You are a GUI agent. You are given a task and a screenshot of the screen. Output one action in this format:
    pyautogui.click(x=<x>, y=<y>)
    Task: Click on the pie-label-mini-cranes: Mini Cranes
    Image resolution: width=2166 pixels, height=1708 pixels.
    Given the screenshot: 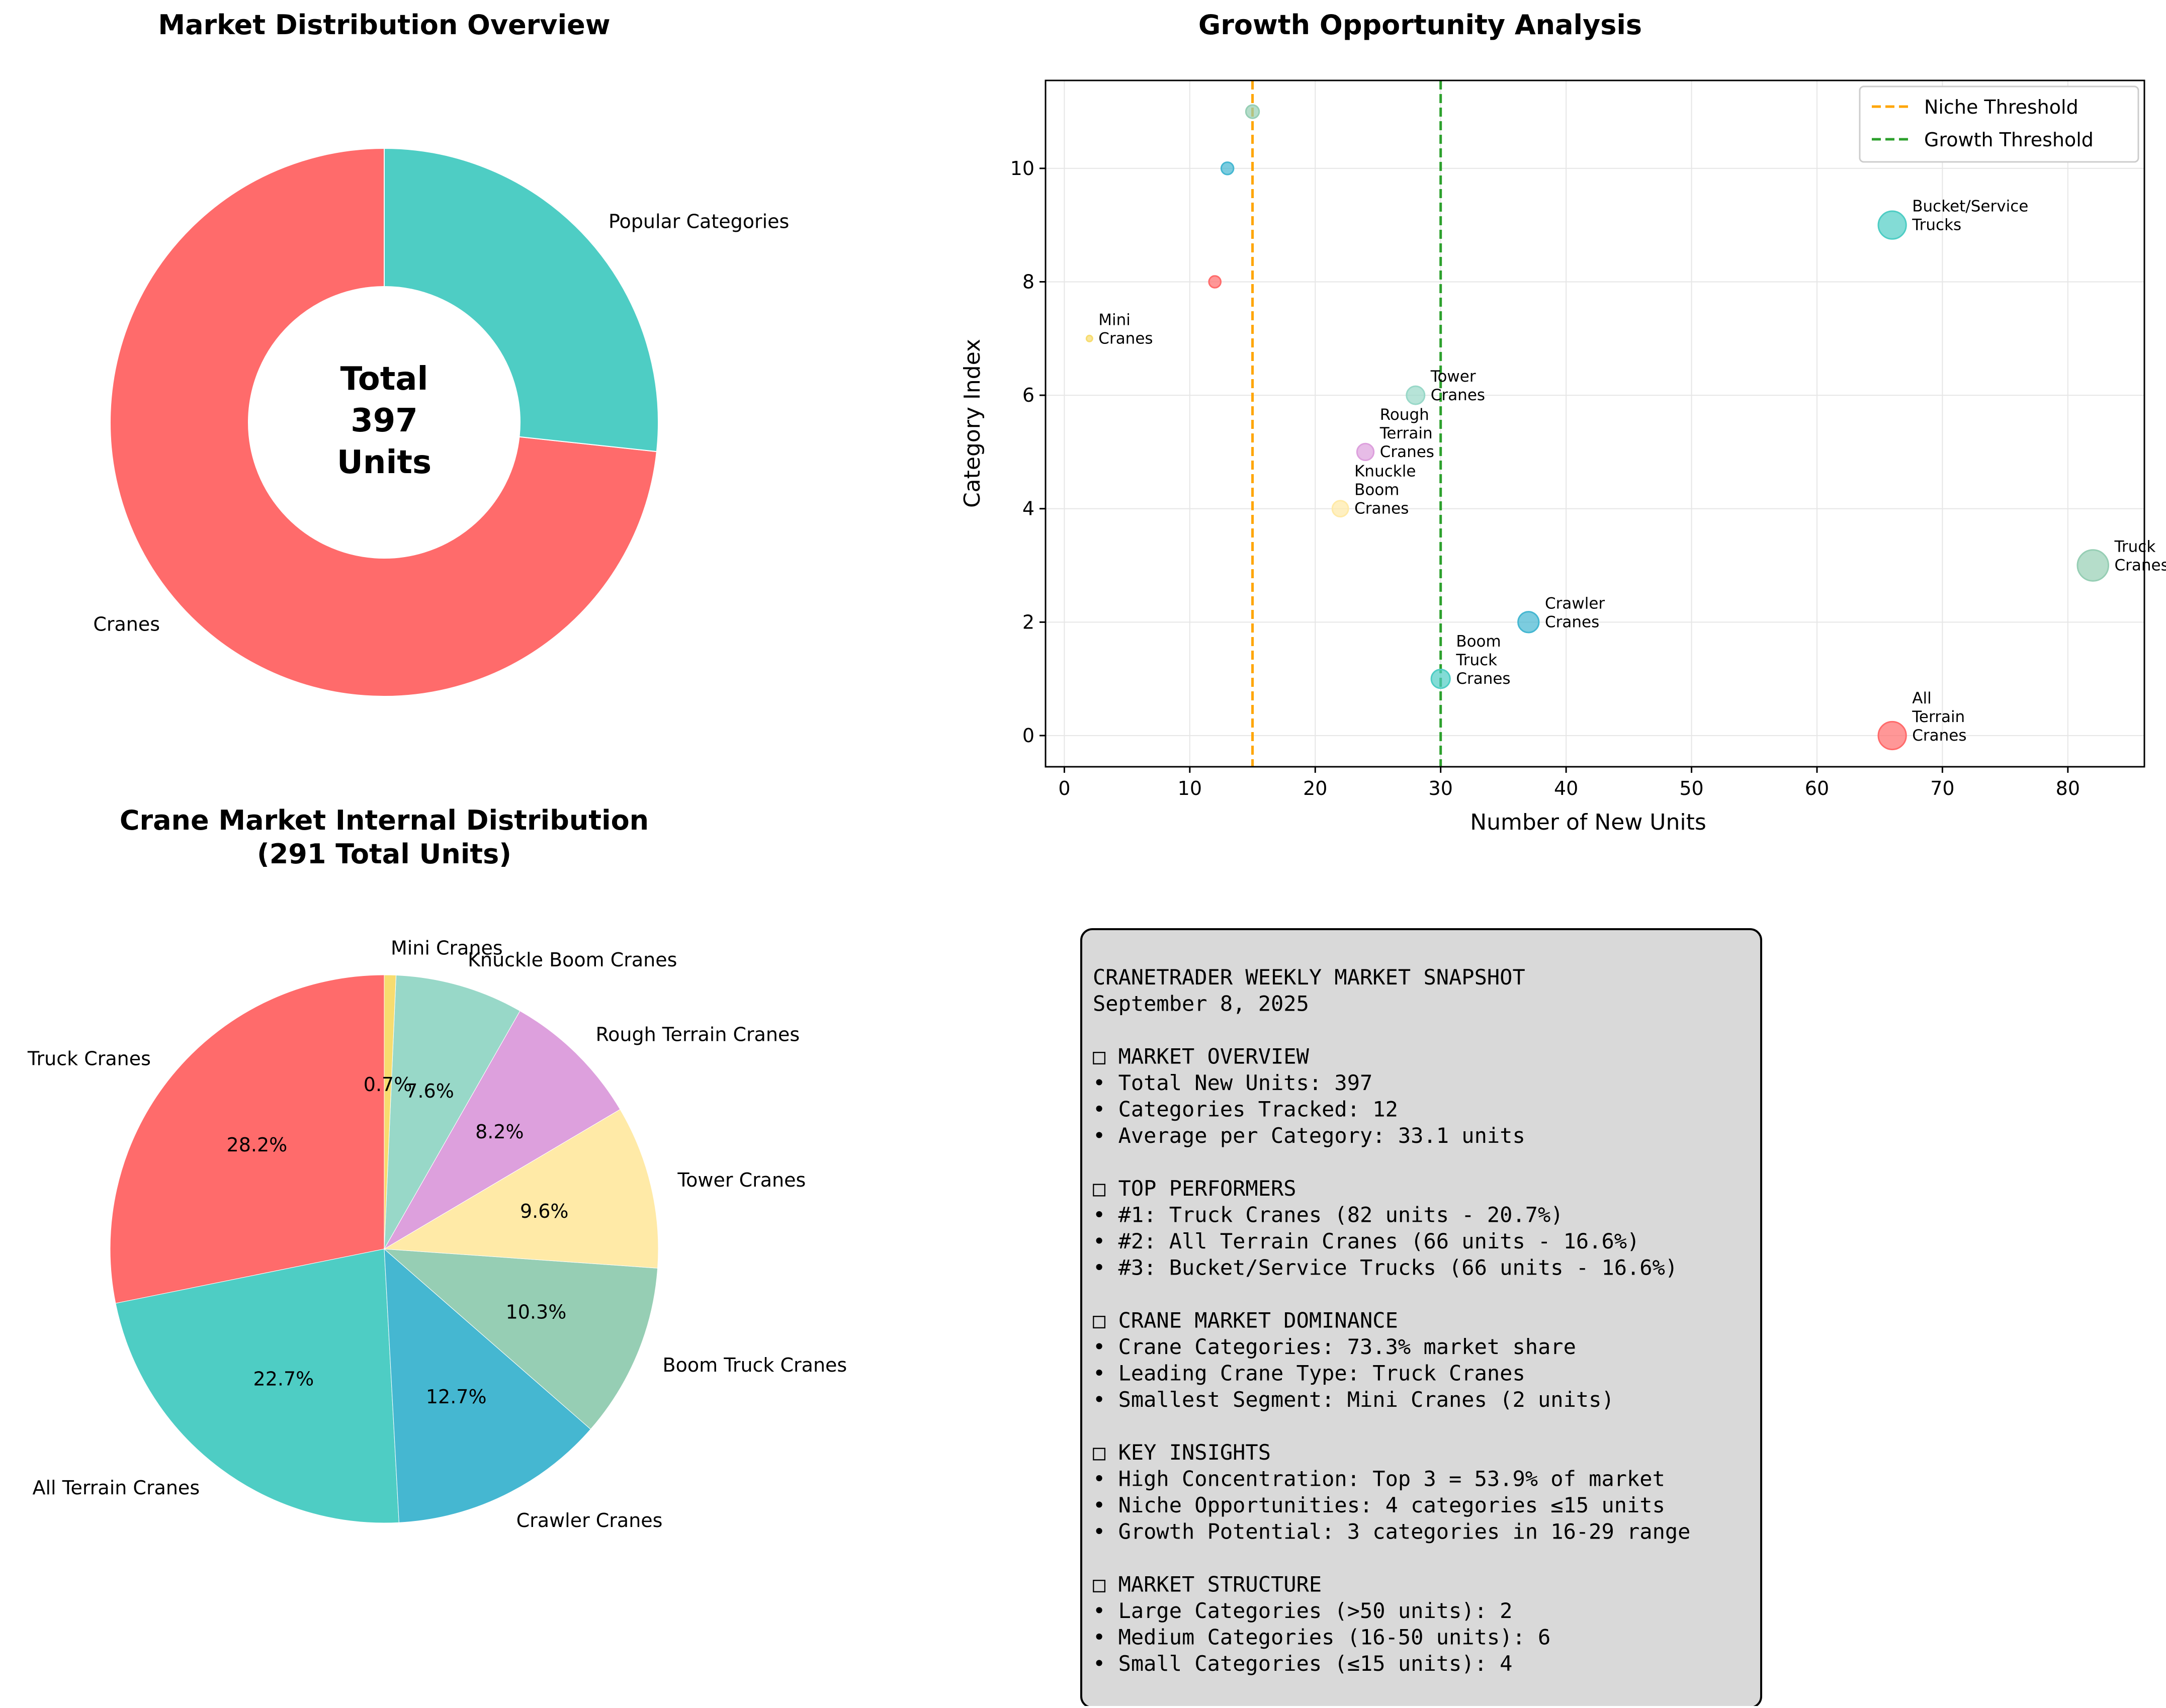 What is the action you would take?
    pyautogui.click(x=447, y=948)
    